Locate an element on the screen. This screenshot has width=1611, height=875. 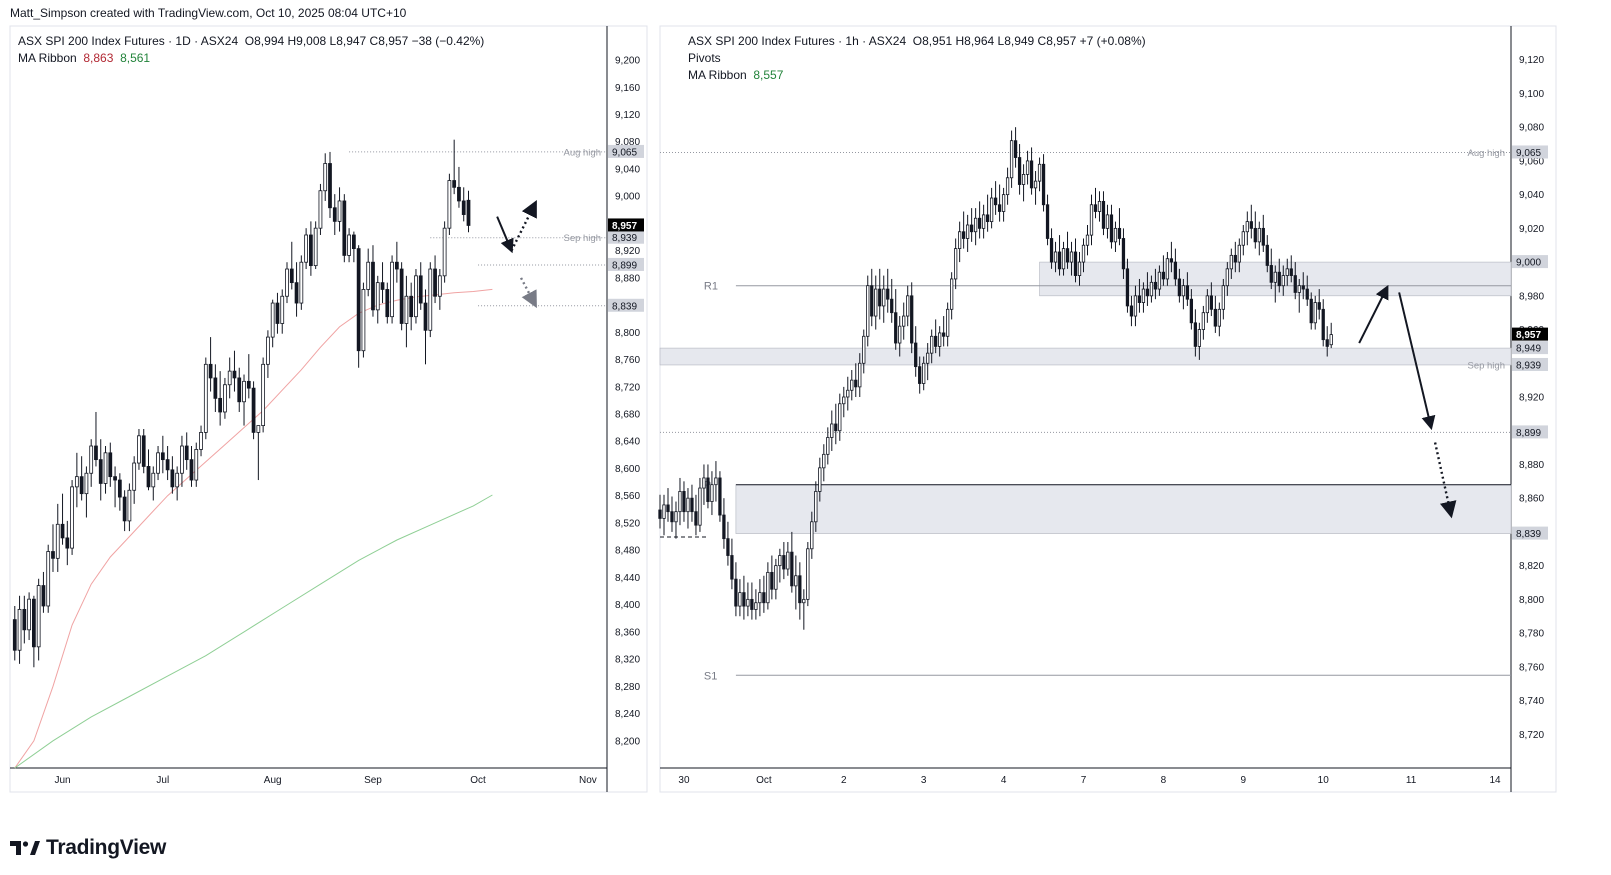
daily-y-tick-label: 8,920 is located at coordinates (627, 251).